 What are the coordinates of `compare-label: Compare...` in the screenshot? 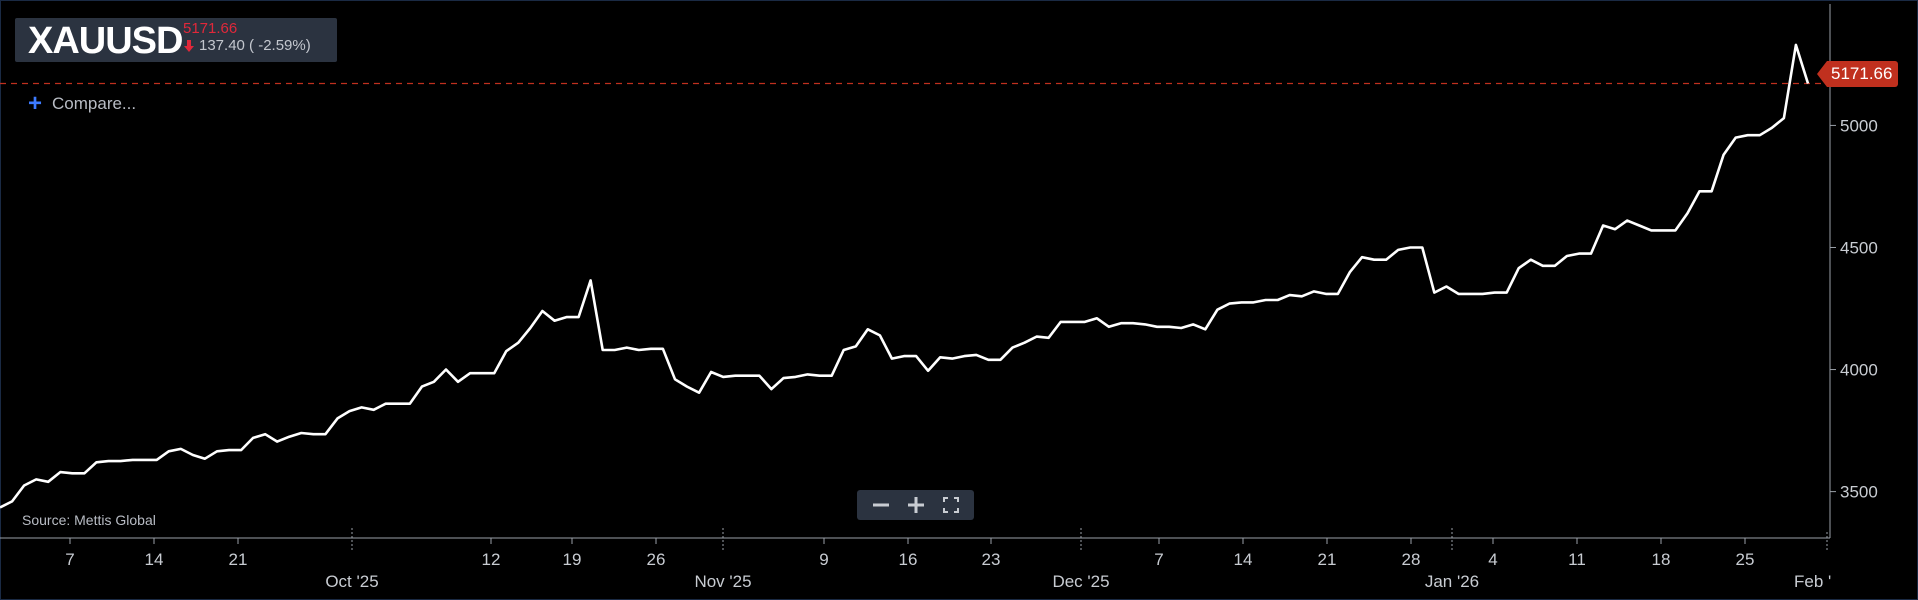 It's located at (94, 103).